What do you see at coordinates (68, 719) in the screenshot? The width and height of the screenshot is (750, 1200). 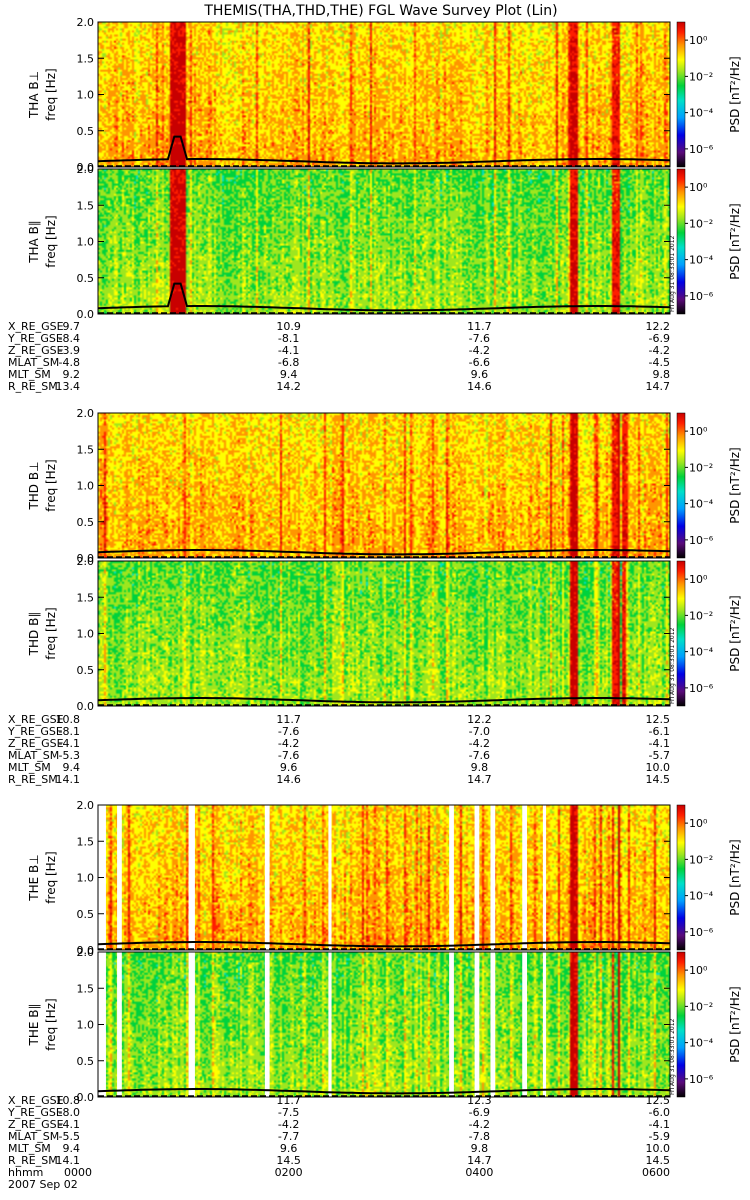 I see `ephemeris-value: 10.8` at bounding box center [68, 719].